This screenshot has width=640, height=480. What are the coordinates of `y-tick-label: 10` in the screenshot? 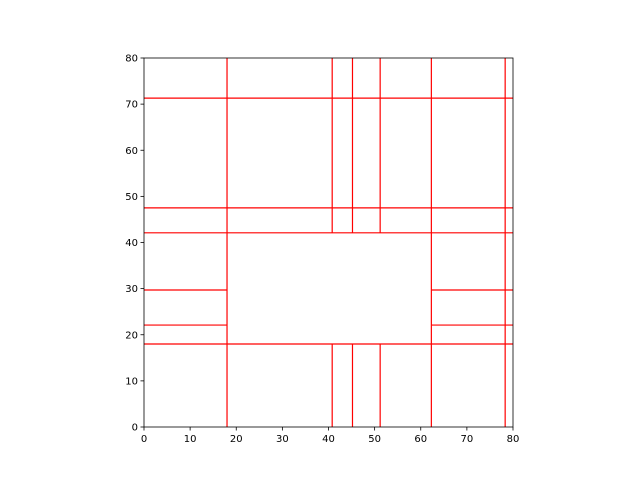 It's located at (131, 381).